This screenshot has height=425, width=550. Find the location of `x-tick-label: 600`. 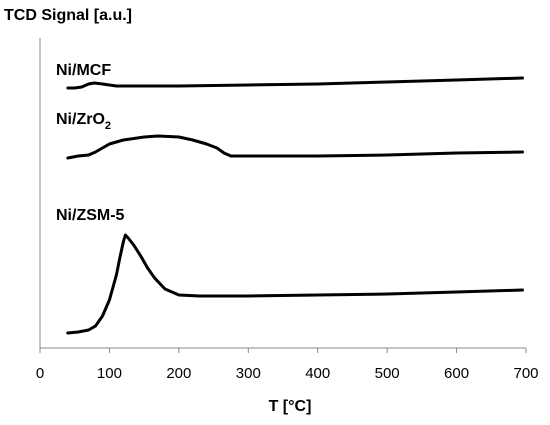

x-tick-label: 600 is located at coordinates (456, 373).